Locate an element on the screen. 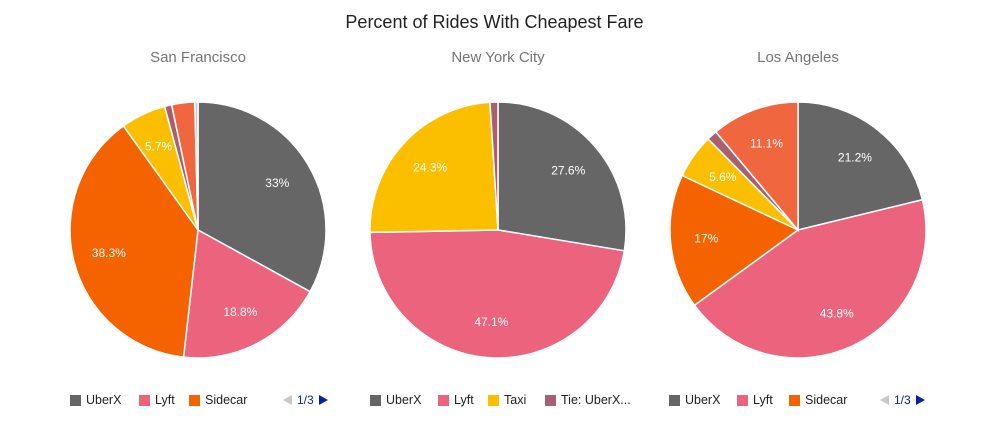 The height and width of the screenshot is (444, 989). legend-label-taxi: Taxi is located at coordinates (515, 400).